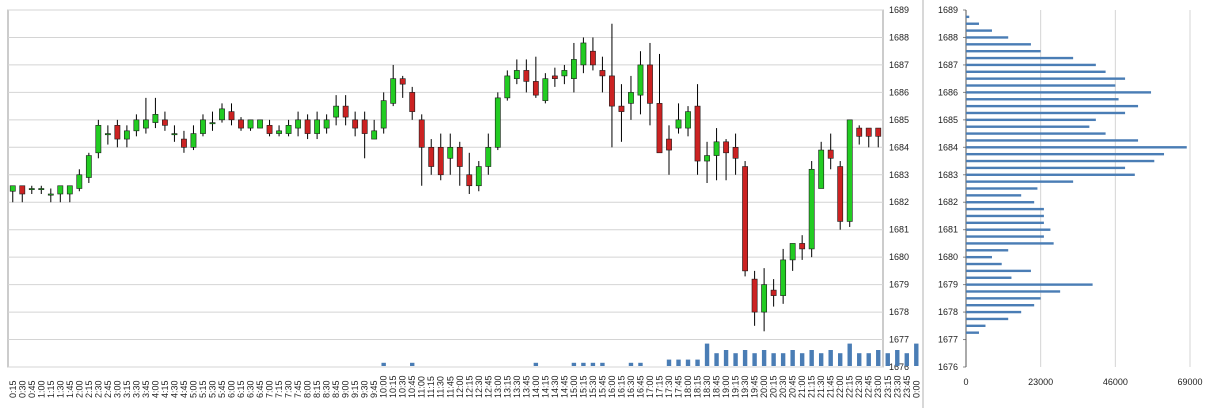  Describe the element at coordinates (136, 389) in the screenshot. I see `x-tick-label: 3:30` at that location.